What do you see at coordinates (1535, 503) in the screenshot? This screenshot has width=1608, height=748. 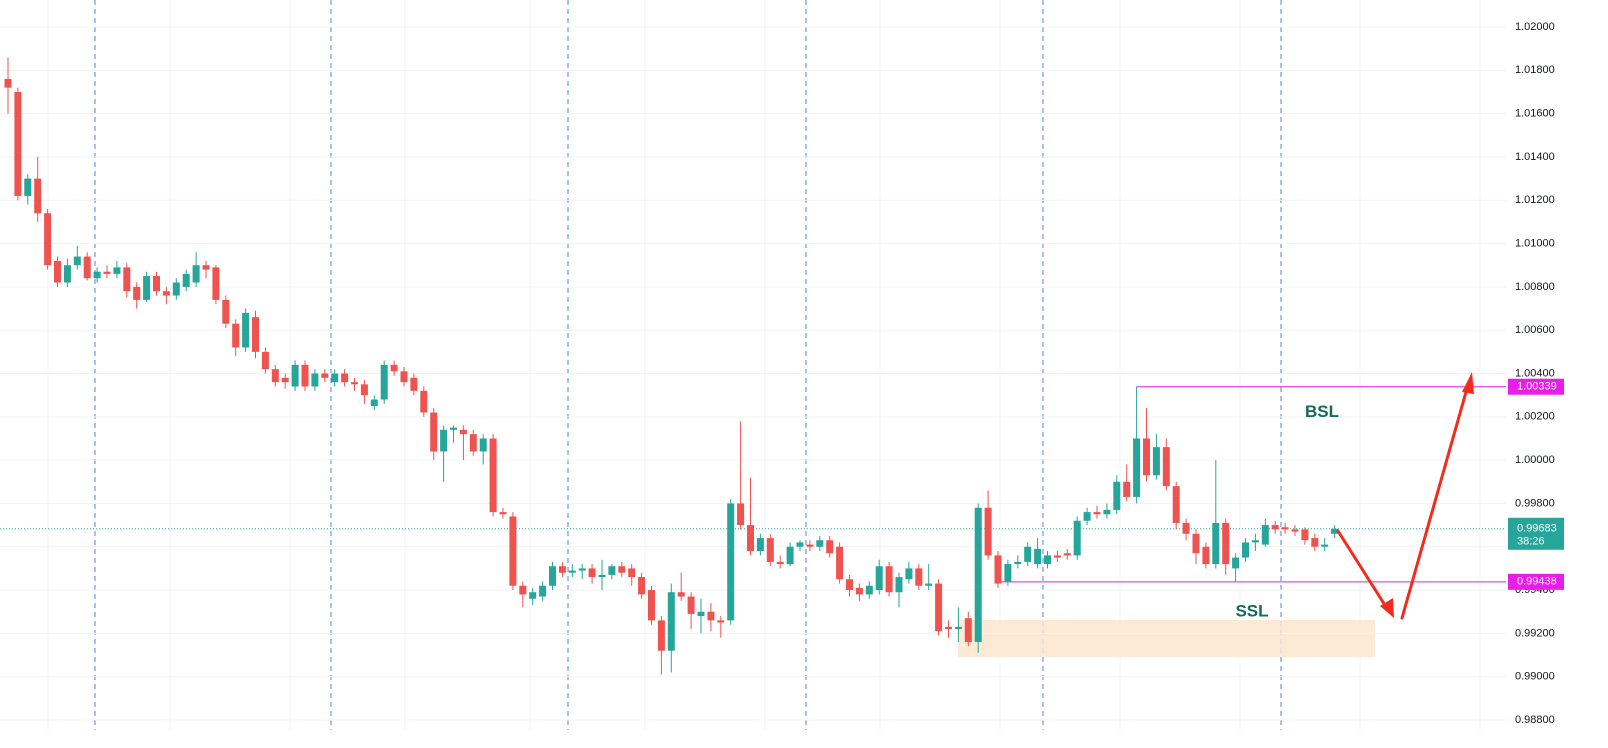 I see `y-tick-label: 0.99800` at bounding box center [1535, 503].